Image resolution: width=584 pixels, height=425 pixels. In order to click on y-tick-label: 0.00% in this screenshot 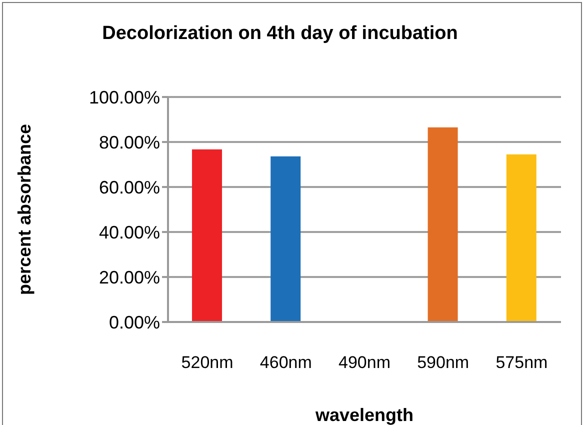, I will do `click(134, 322)`.